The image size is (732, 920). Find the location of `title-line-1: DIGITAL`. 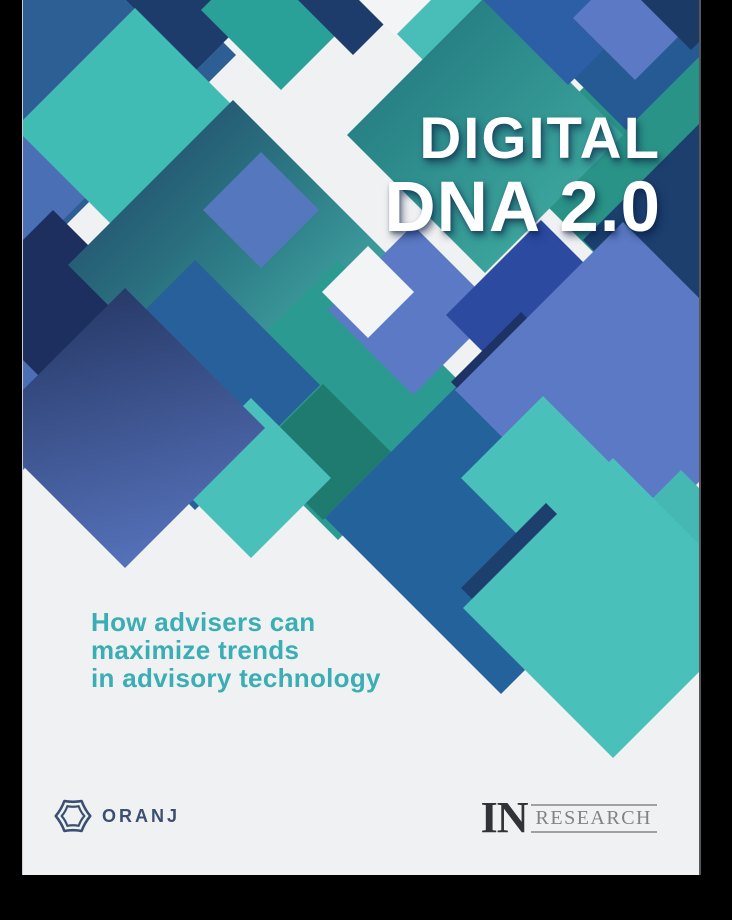

title-line-1: DIGITAL is located at coordinates (540, 138).